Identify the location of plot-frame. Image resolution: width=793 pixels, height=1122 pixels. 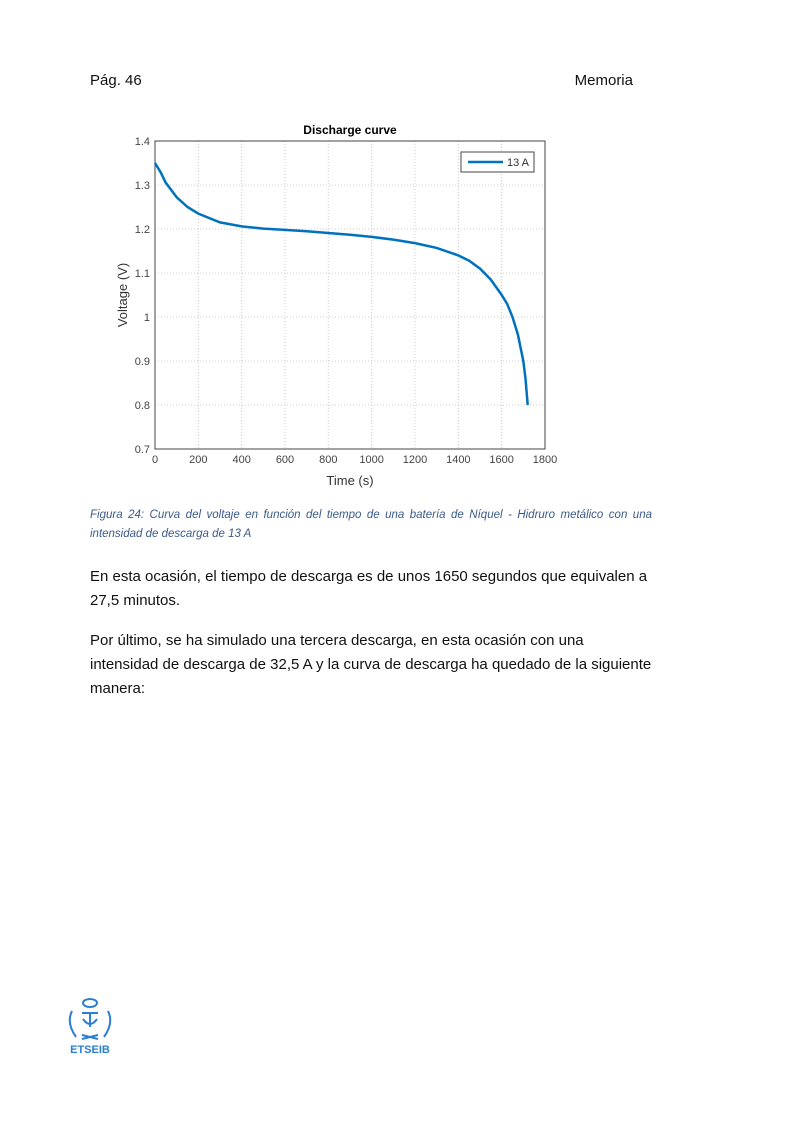
(350, 295).